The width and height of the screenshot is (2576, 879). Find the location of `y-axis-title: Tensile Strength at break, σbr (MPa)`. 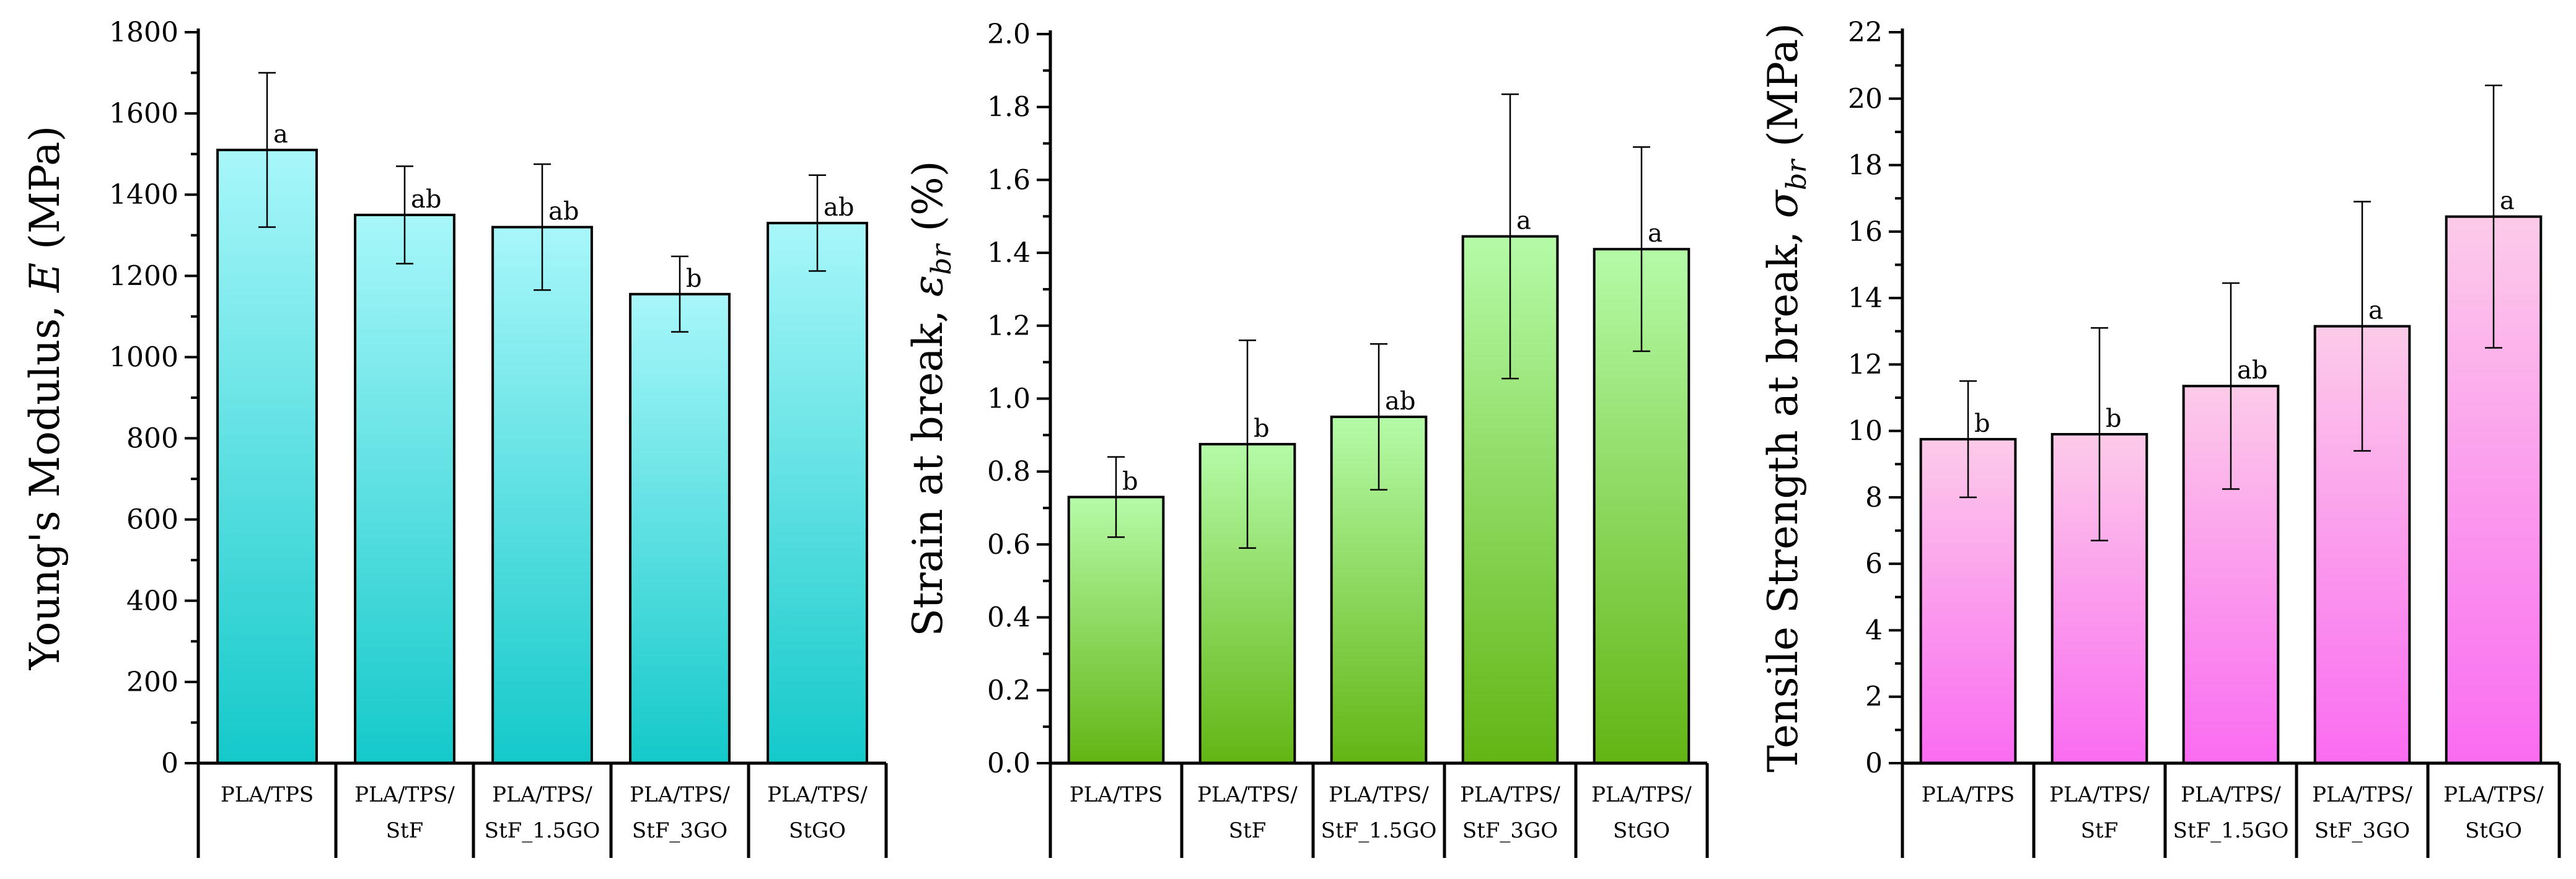

y-axis-title: Tensile Strength at break, σbr (MPa) is located at coordinates (1786, 397).